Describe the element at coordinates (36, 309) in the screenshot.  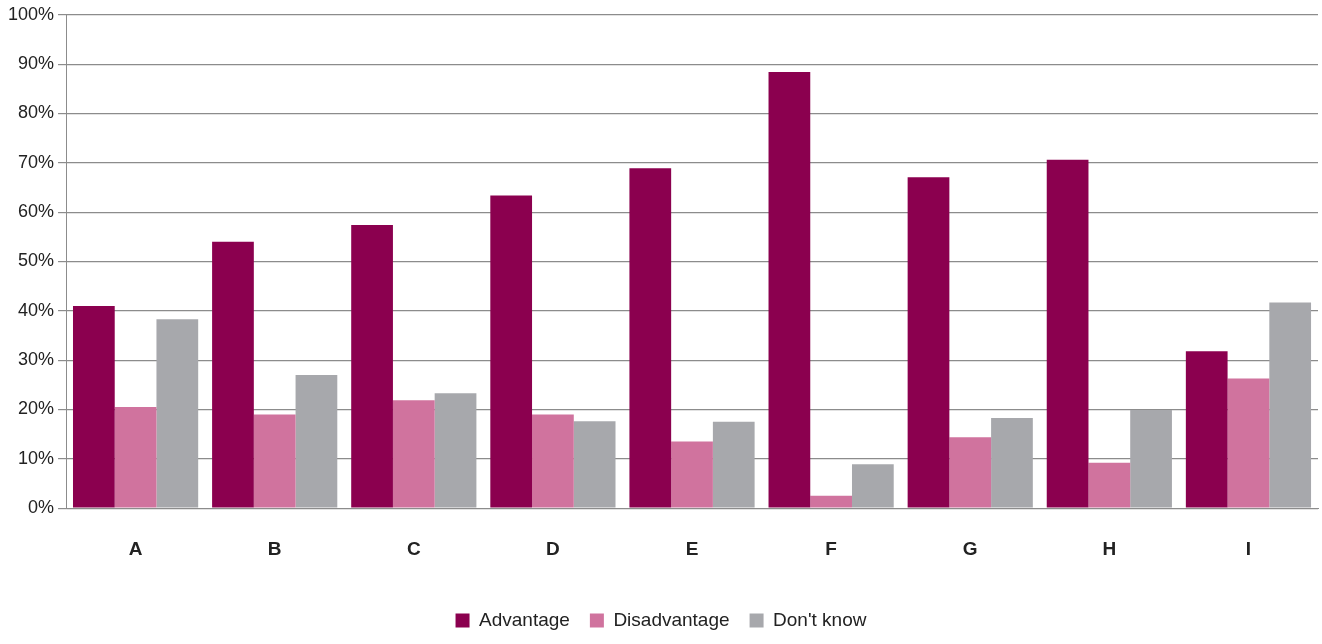
I see `y-tick-label: 40%` at that location.